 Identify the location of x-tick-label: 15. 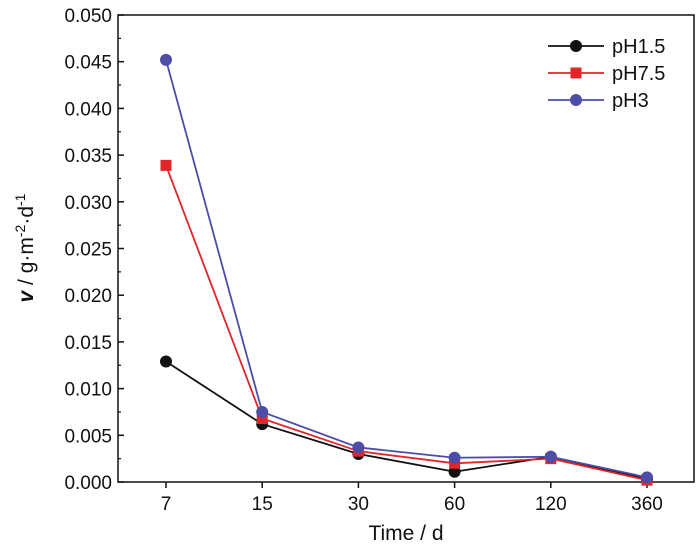
(262, 504).